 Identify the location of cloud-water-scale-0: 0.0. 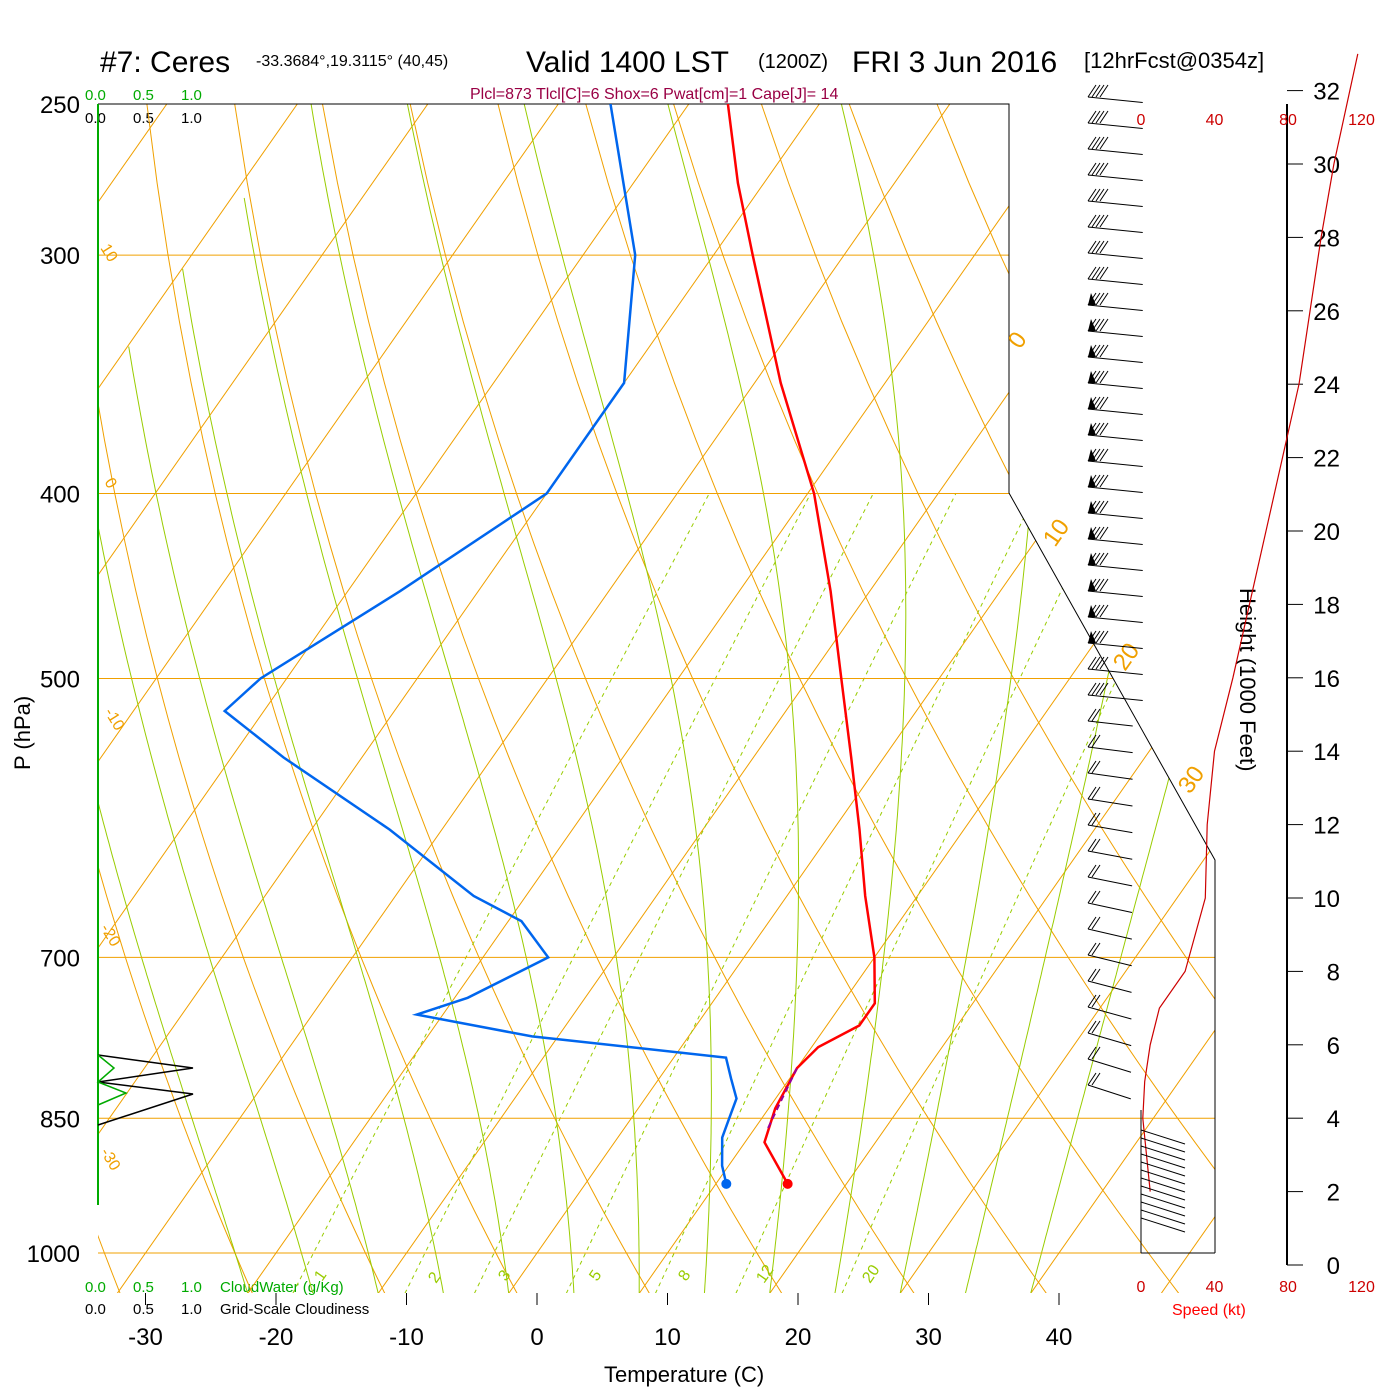
(95, 95).